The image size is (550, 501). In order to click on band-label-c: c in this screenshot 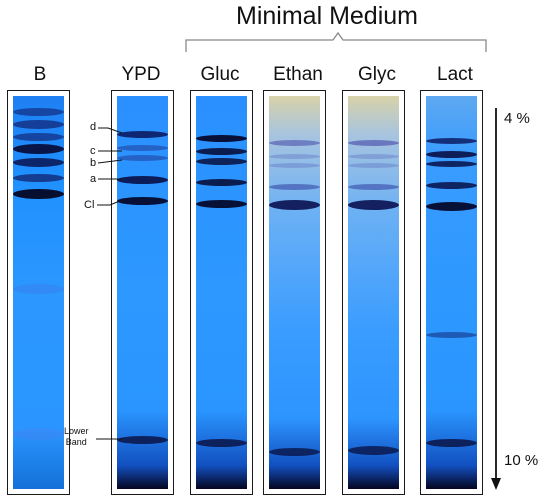, I will do `click(93, 151)`.